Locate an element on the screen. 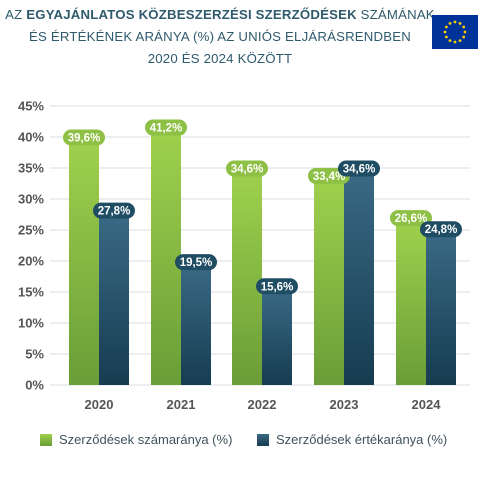 Image resolution: width=495 pixels, height=480 pixels. y-tick-label: 45% is located at coordinates (31, 106).